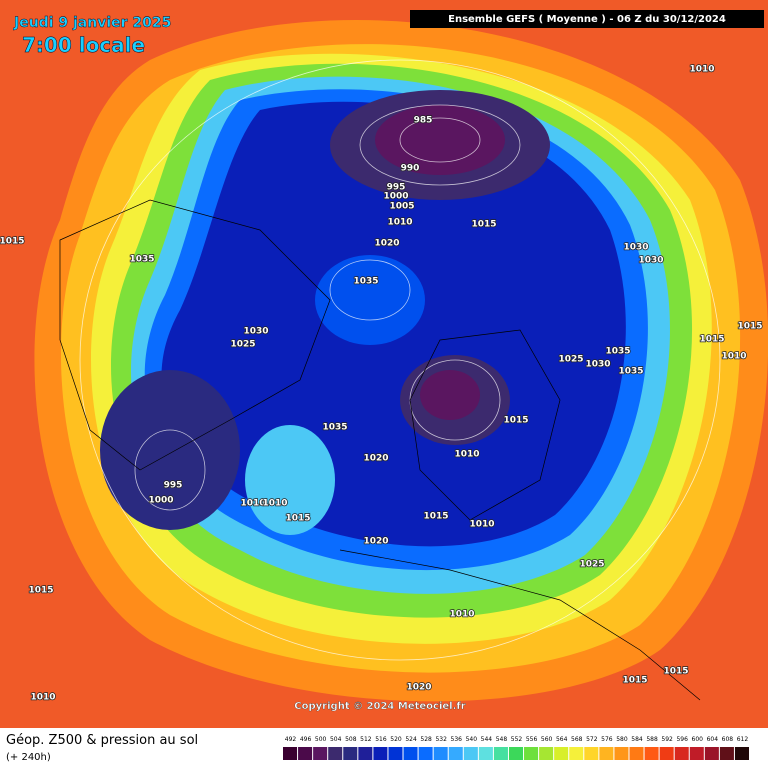 This screenshot has height=768, width=768. I want to click on colorbar-tick-label: 608, so click(728, 739).